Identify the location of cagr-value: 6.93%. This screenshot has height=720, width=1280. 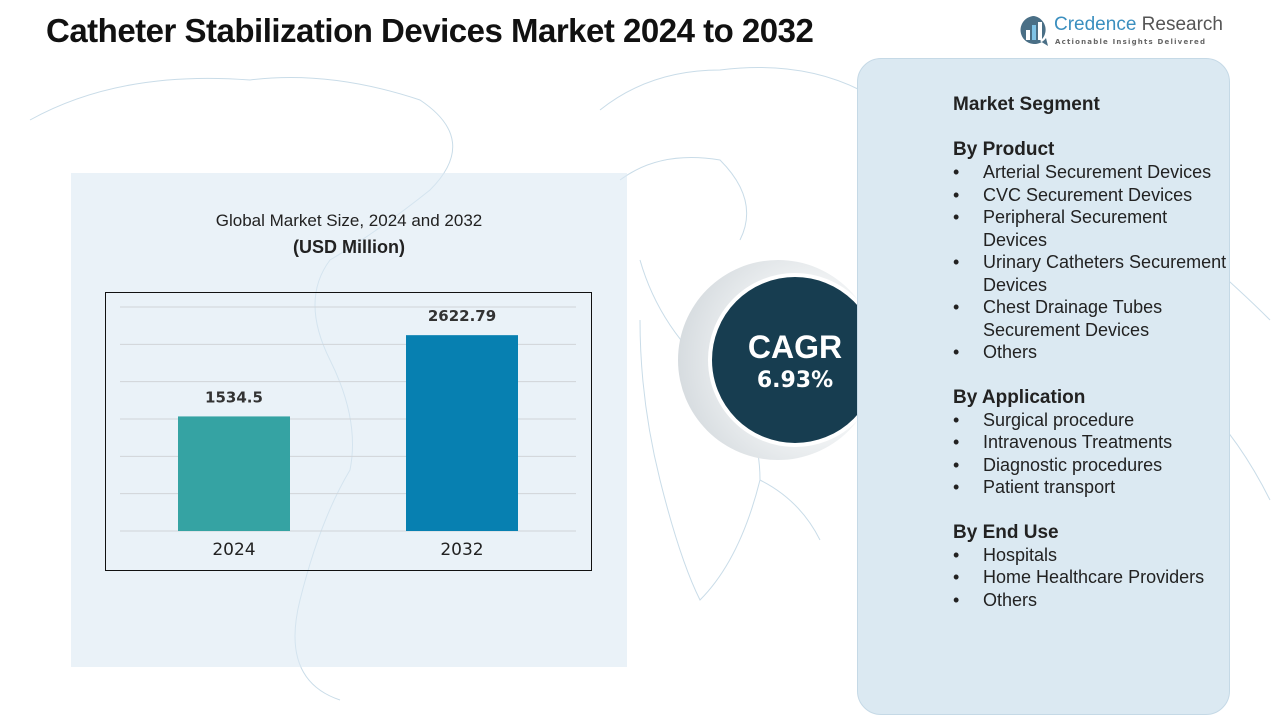
(795, 380).